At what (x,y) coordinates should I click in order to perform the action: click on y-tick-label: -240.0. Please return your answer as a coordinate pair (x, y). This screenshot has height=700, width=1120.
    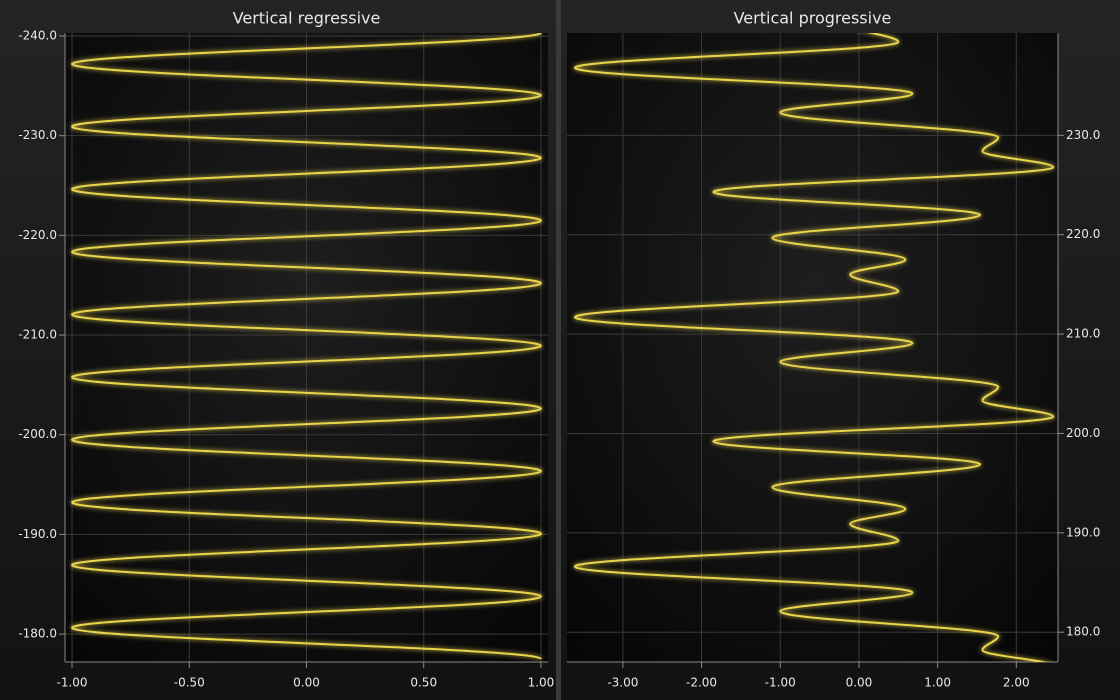
    Looking at the image, I should click on (37, 36).